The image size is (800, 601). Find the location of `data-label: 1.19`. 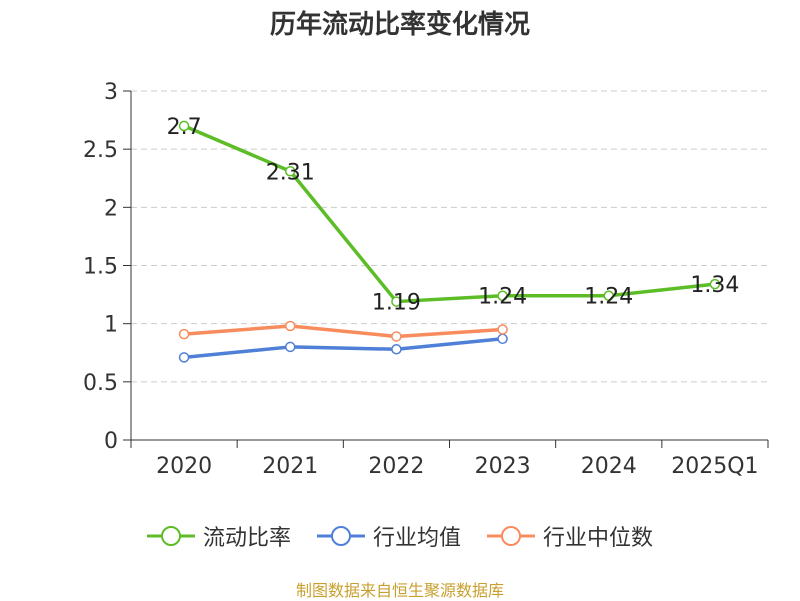

data-label: 1.19 is located at coordinates (396, 303).